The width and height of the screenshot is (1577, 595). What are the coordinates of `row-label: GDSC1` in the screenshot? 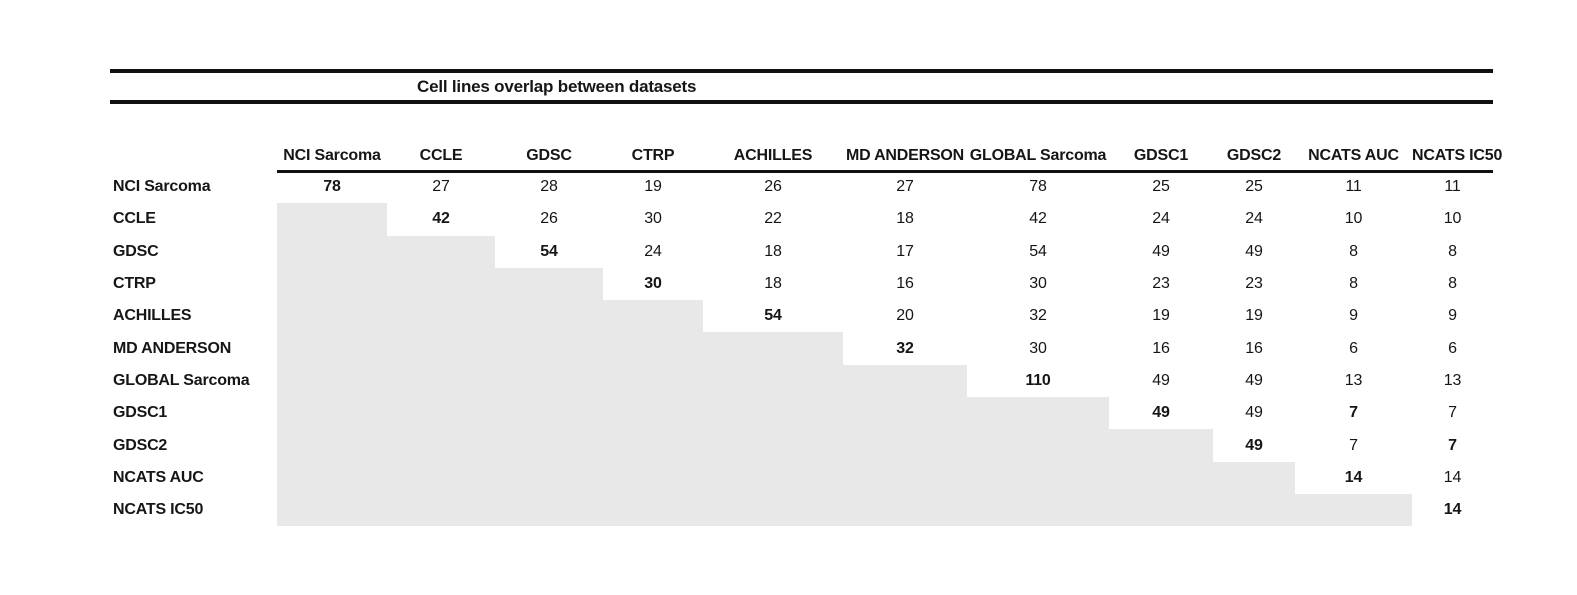 It's located at (140, 413).